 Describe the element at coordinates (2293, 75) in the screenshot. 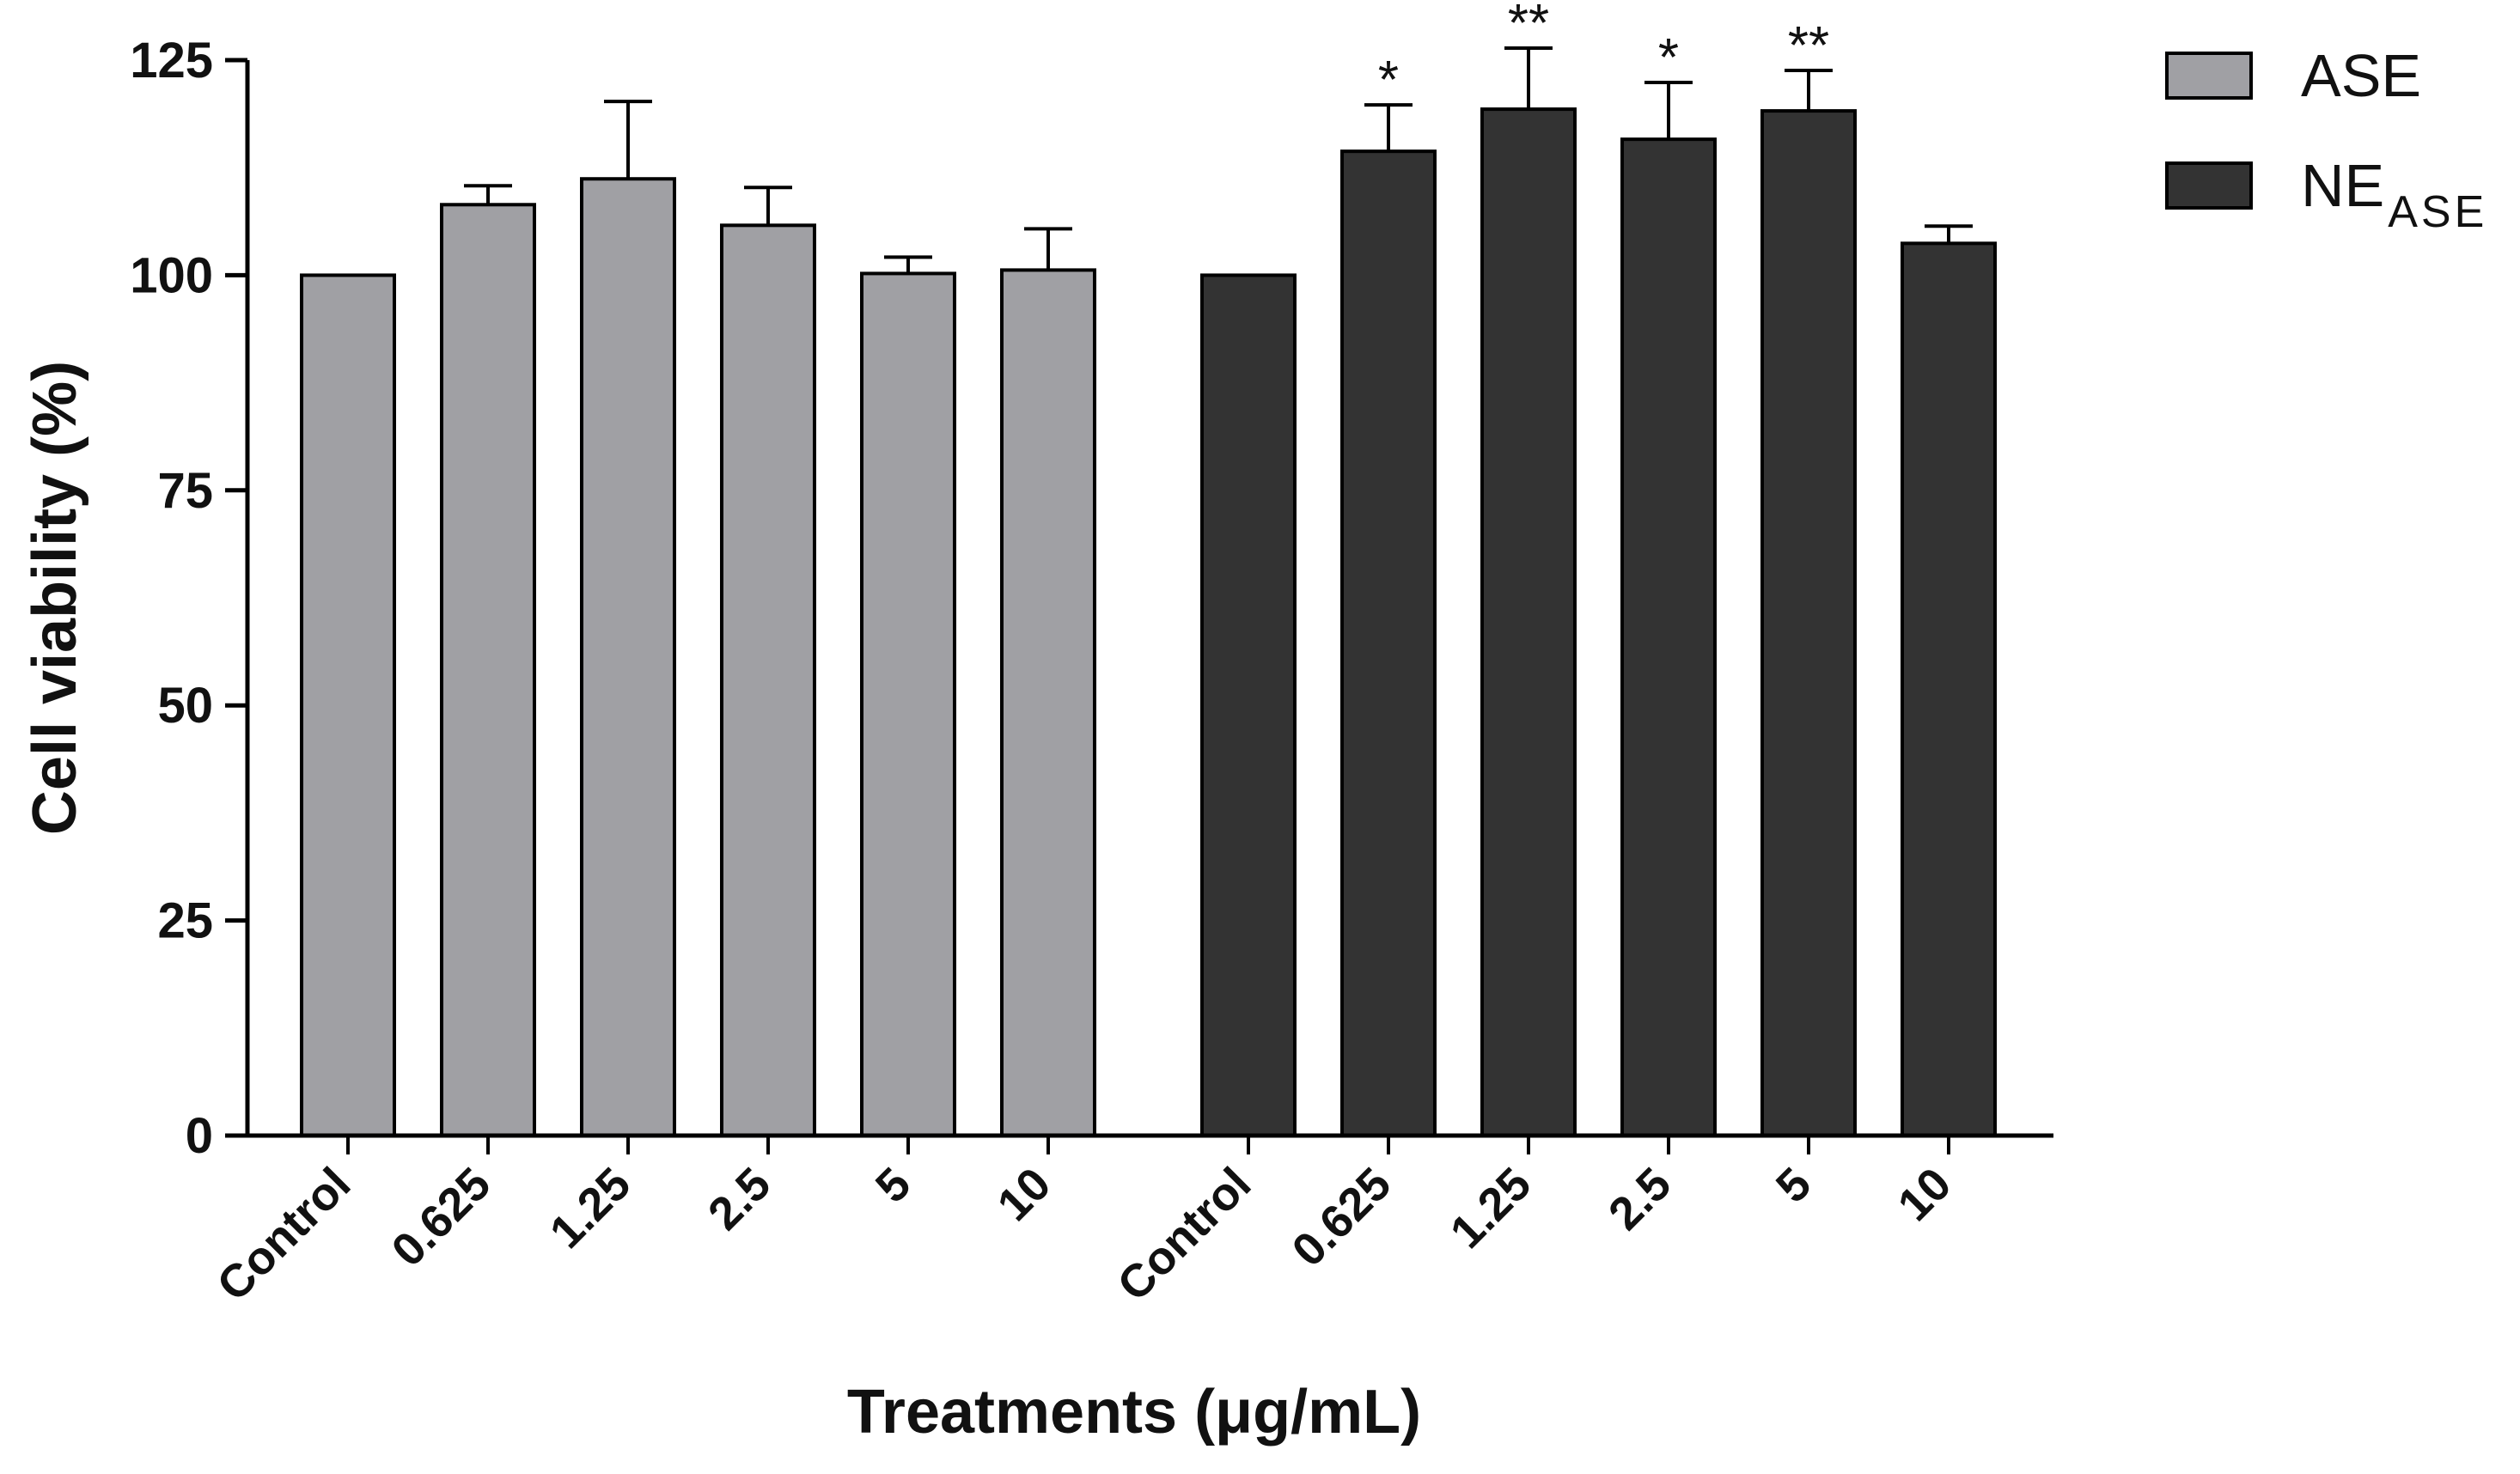

I see `legend-item-ase: ASE` at that location.